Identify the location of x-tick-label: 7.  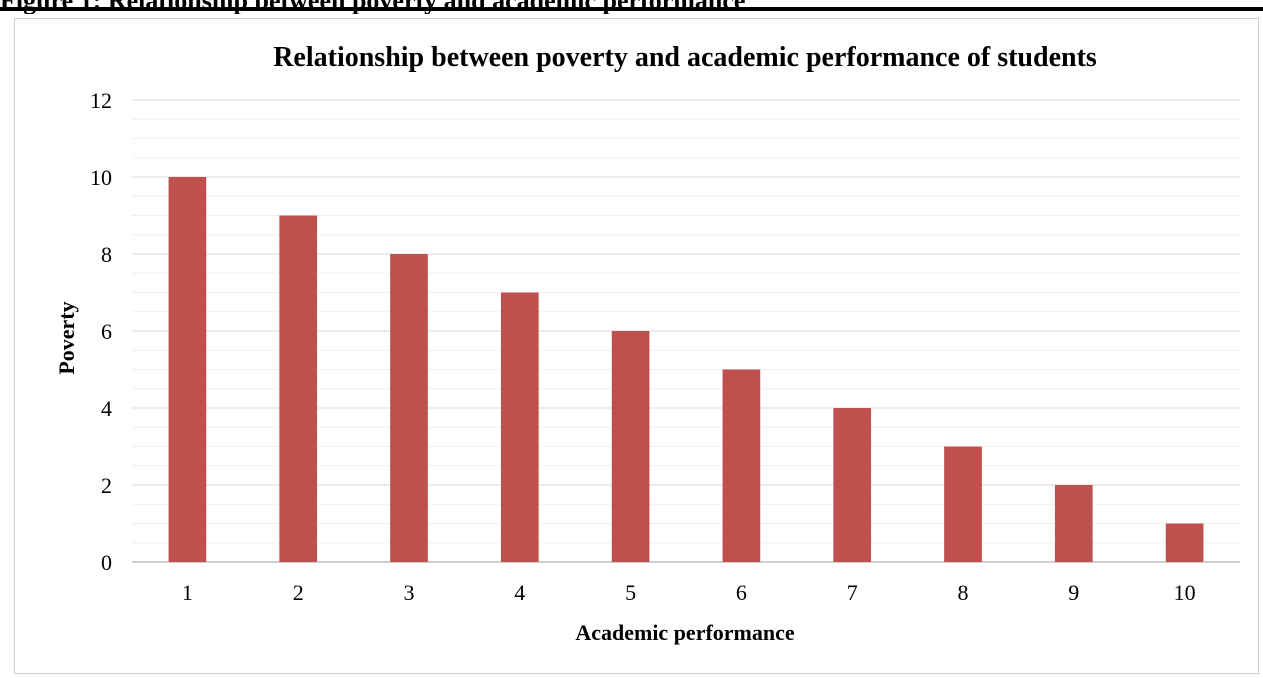
(852, 592).